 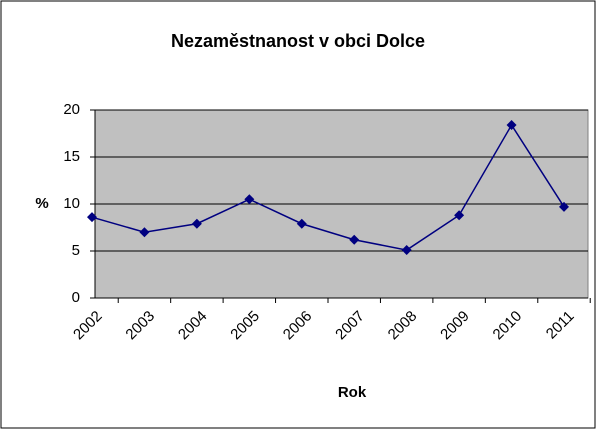 I want to click on x-axis-label: Rok, so click(x=352, y=392).